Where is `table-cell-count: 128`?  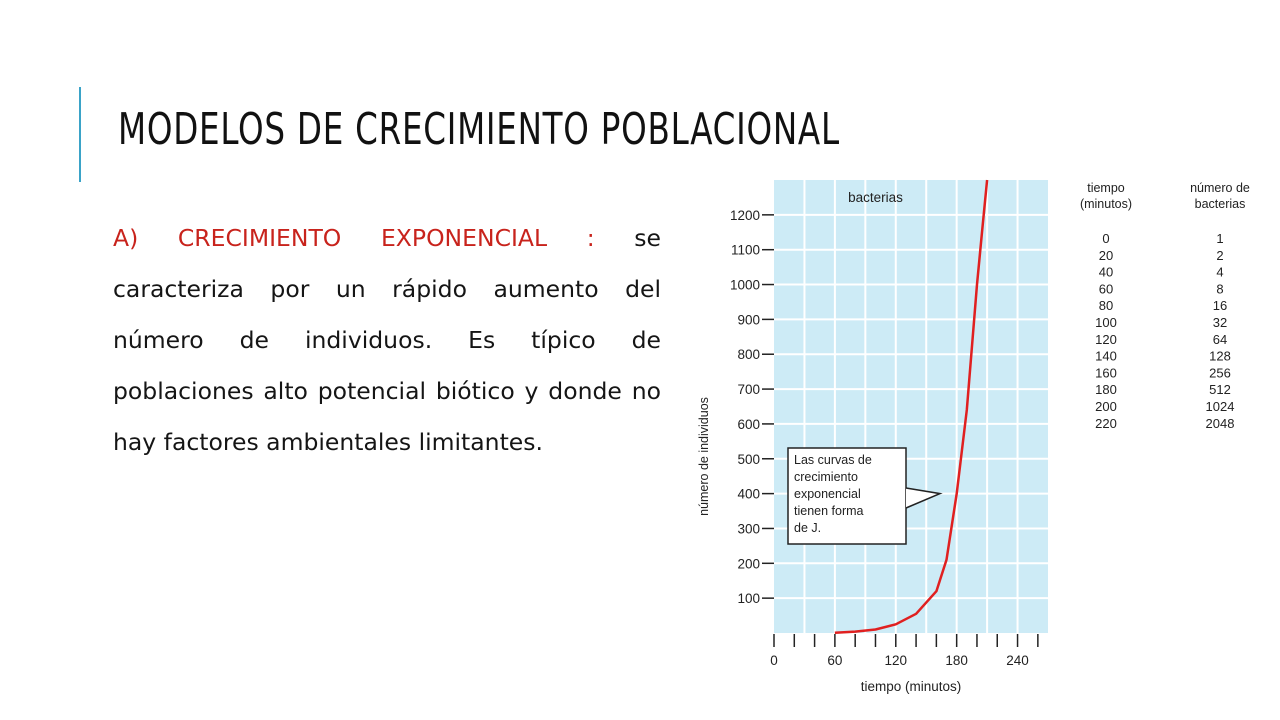 table-cell-count: 128 is located at coordinates (1220, 356).